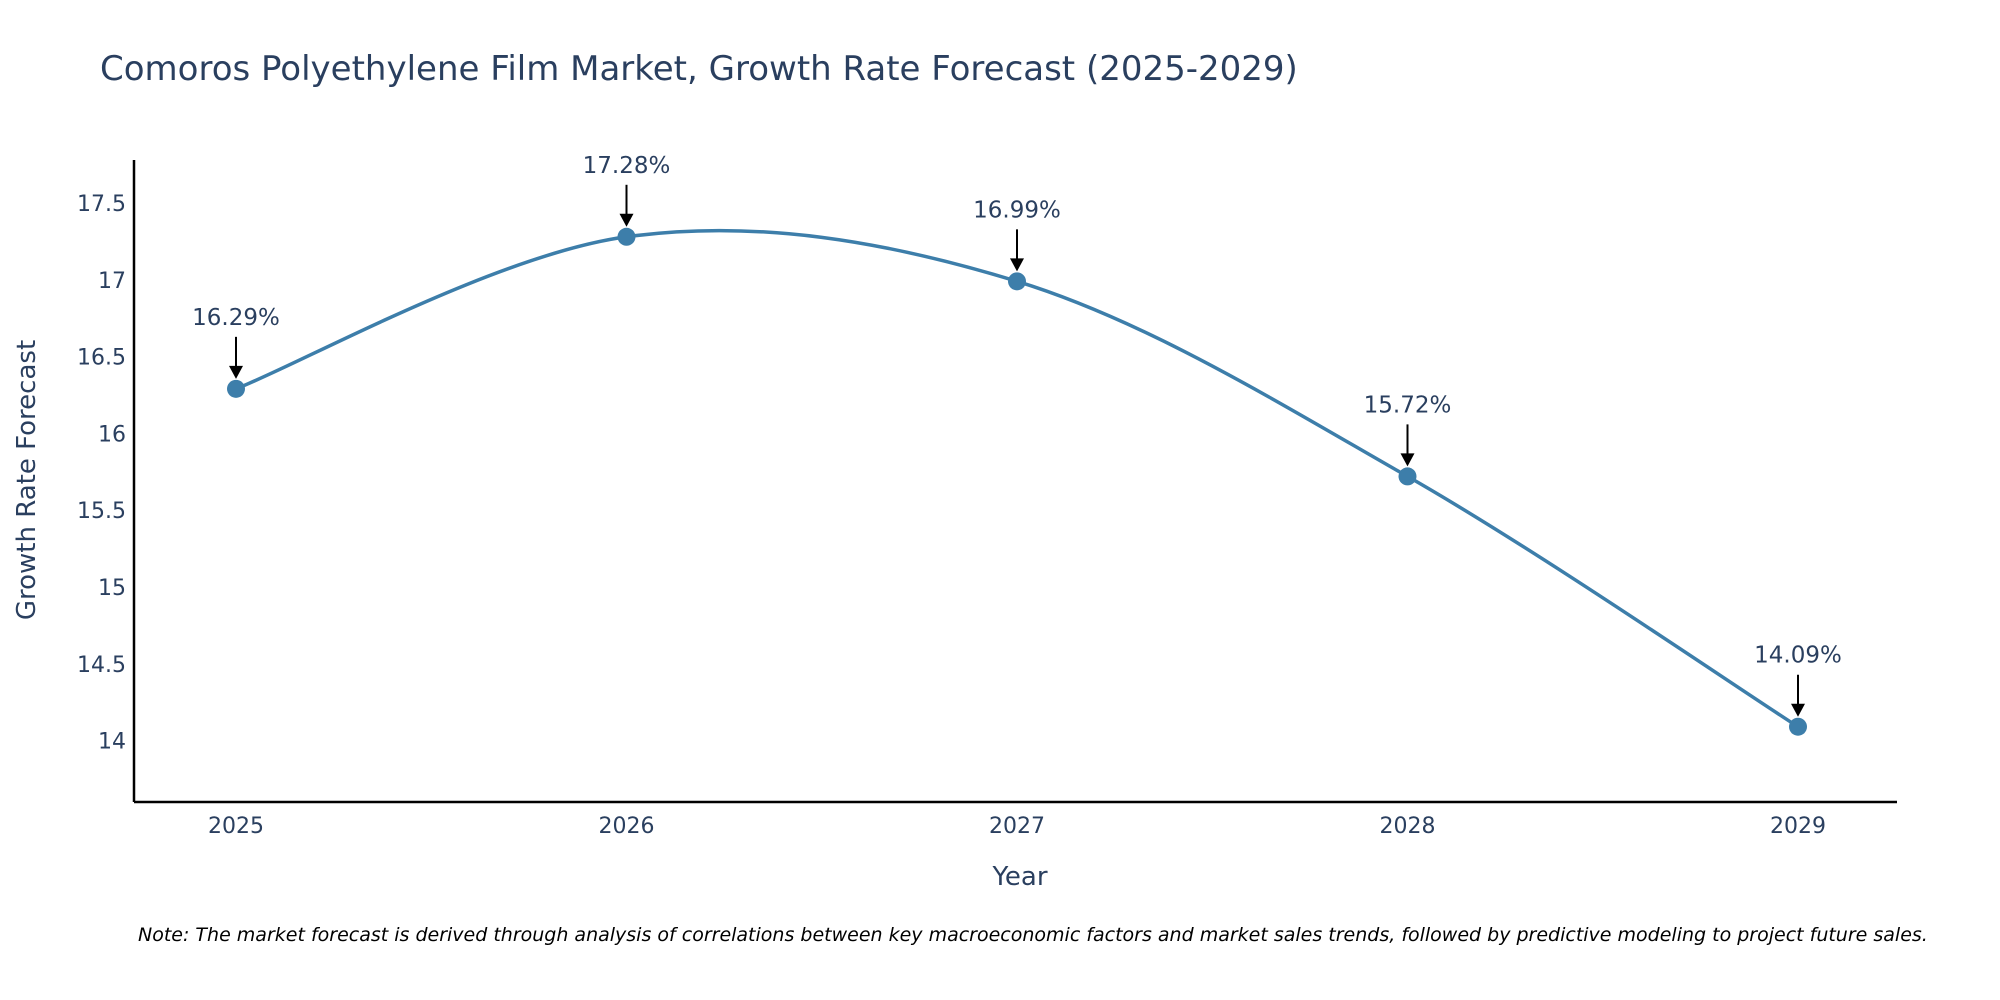  What do you see at coordinates (1798, 656) in the screenshot?
I see `data-label: 14.09%` at bounding box center [1798, 656].